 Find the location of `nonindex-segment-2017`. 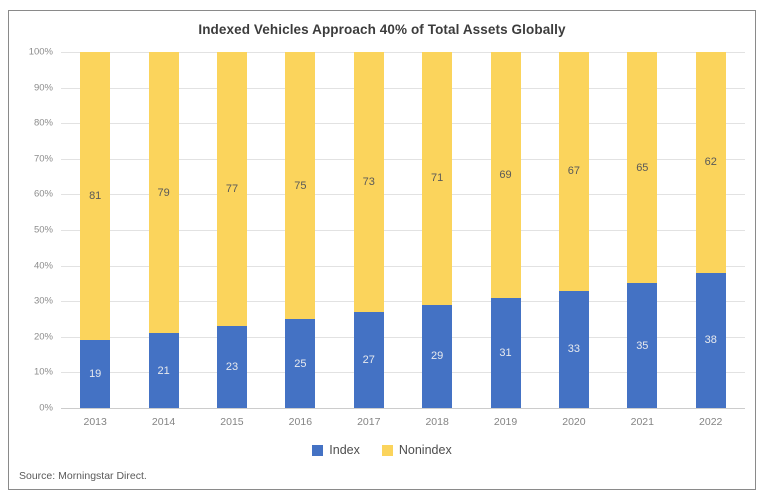

nonindex-segment-2017 is located at coordinates (368, 182).